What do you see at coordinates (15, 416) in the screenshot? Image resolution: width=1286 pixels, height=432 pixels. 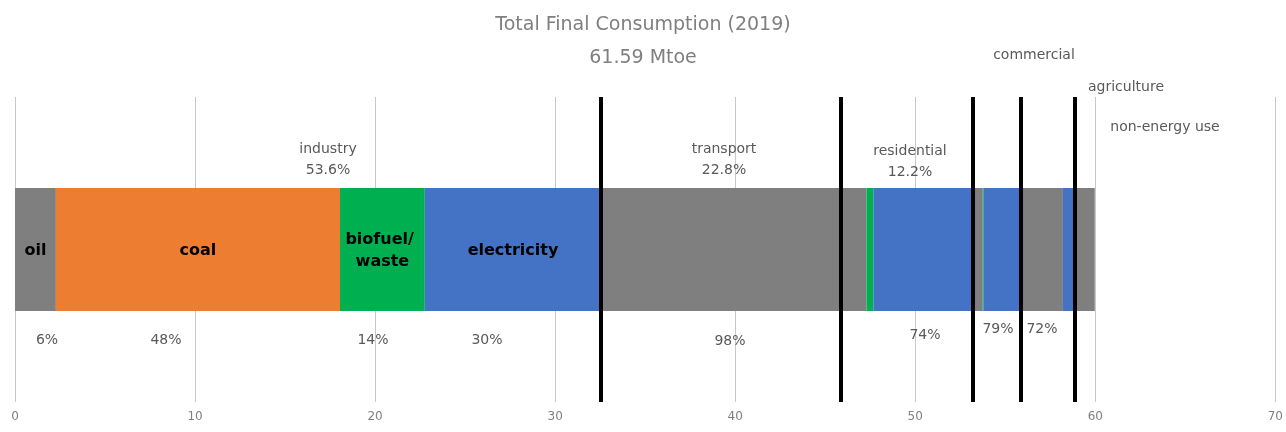 I see `x-tick-label: 0` at bounding box center [15, 416].